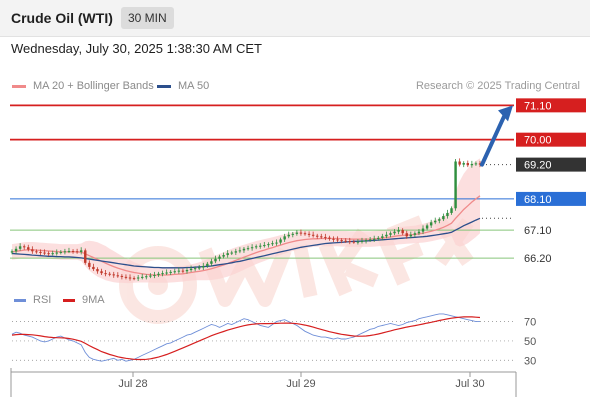 The image size is (590, 400). I want to click on ma50-line, so click(246, 243).